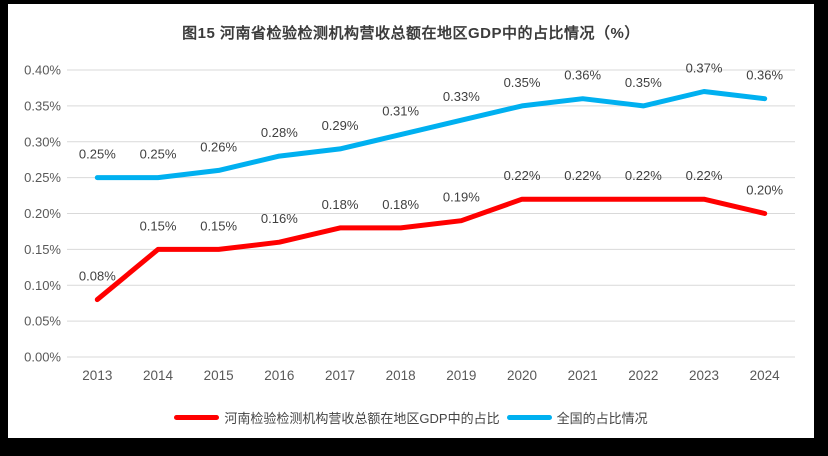 The height and width of the screenshot is (456, 828). What do you see at coordinates (197, 417) in the screenshot?
I see `legend-swatch-red-line-icon` at bounding box center [197, 417].